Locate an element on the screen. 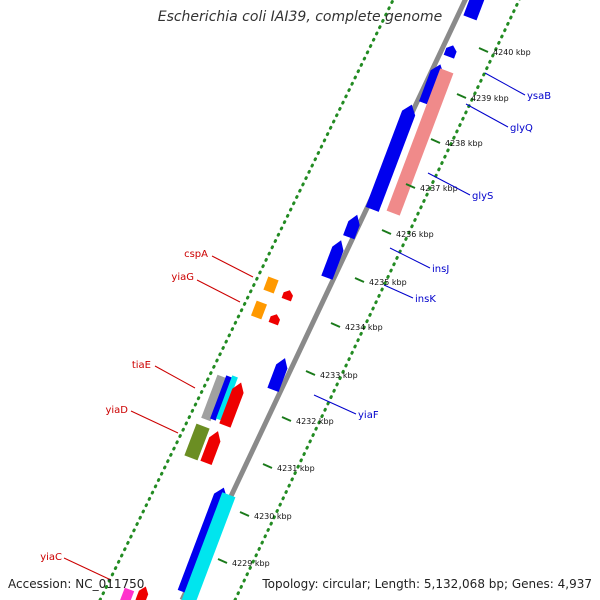  tick-label: 4235 kbp is located at coordinates (388, 282).